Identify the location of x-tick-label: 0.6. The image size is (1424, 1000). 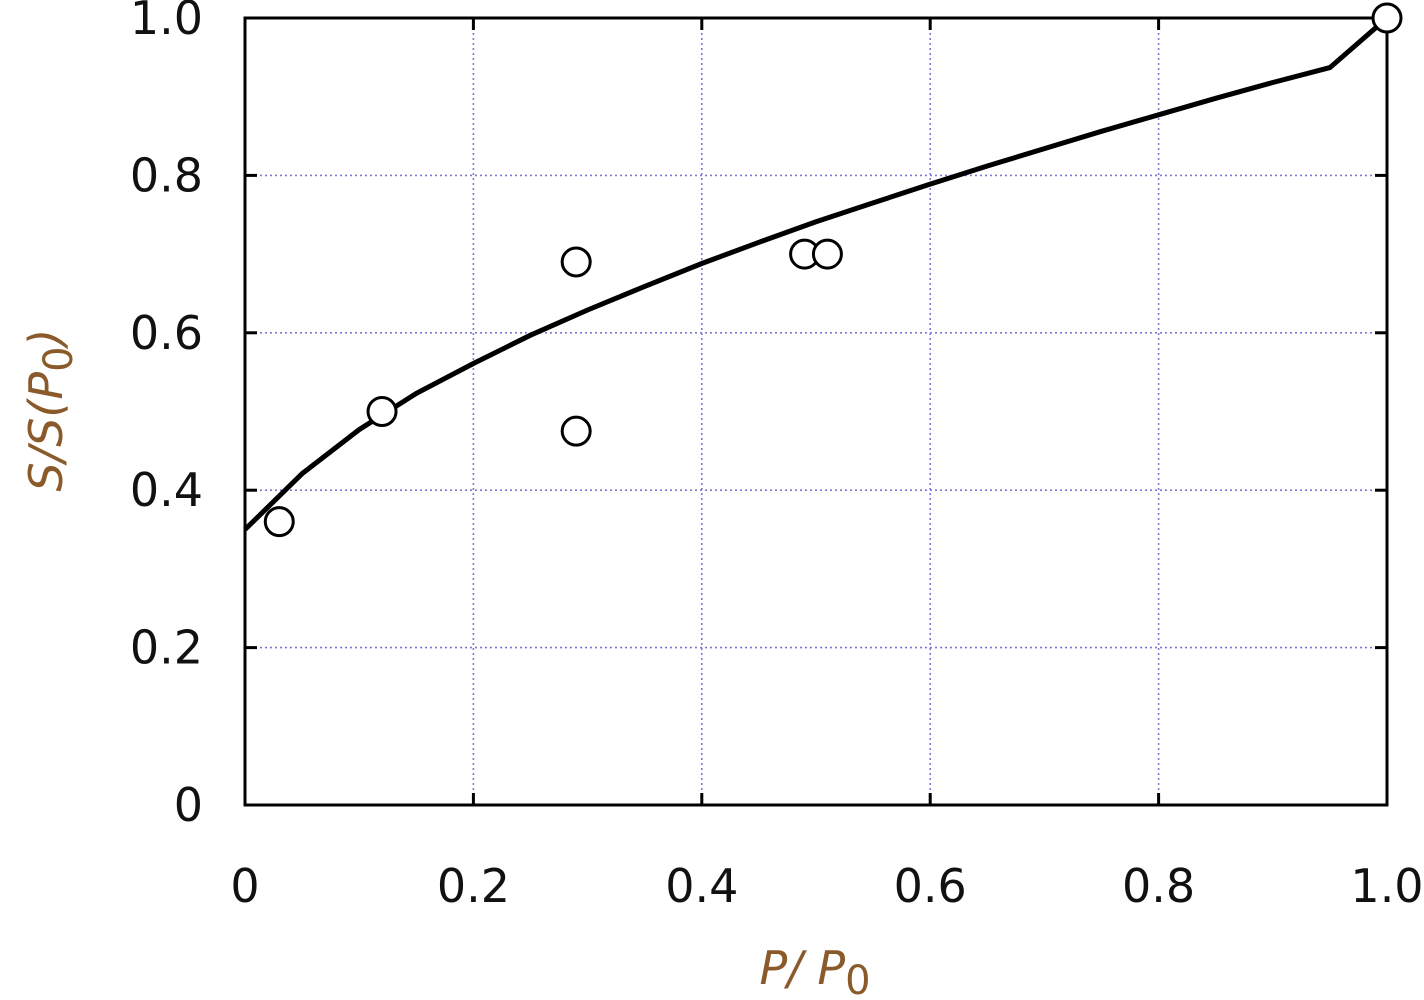
(930, 886).